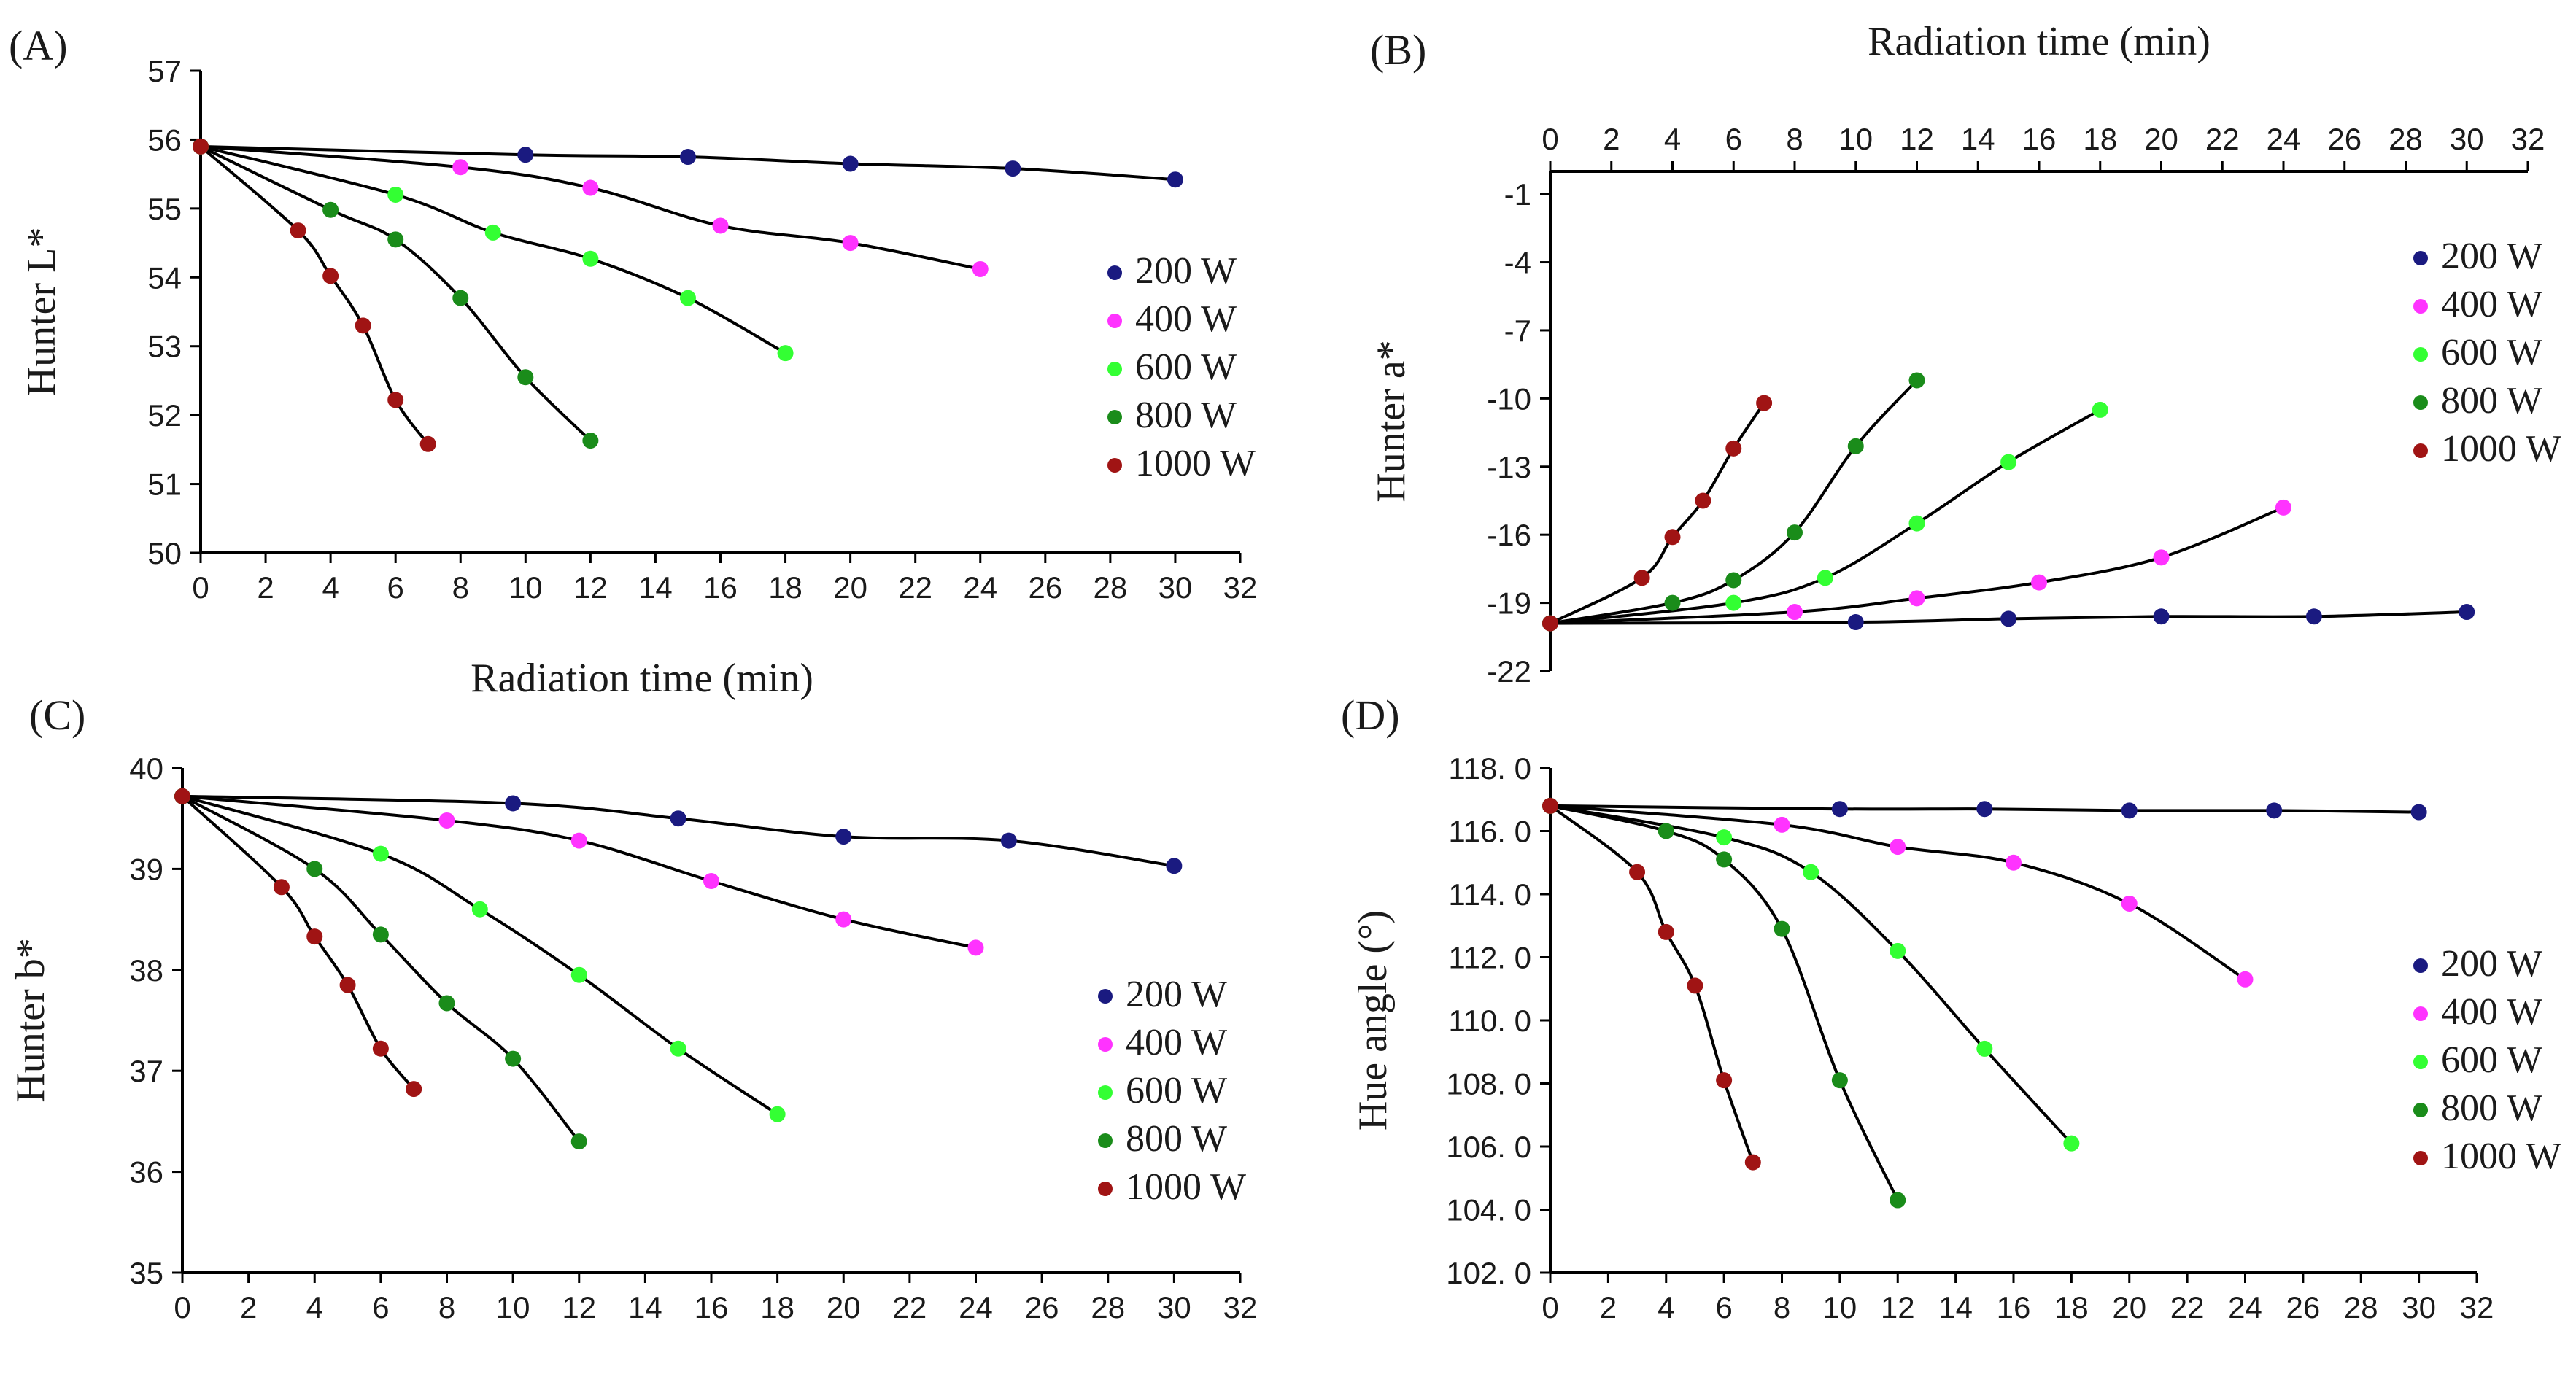 The height and width of the screenshot is (1377, 2576). What do you see at coordinates (38, 45) in the screenshot?
I see `panel-label: (A)` at bounding box center [38, 45].